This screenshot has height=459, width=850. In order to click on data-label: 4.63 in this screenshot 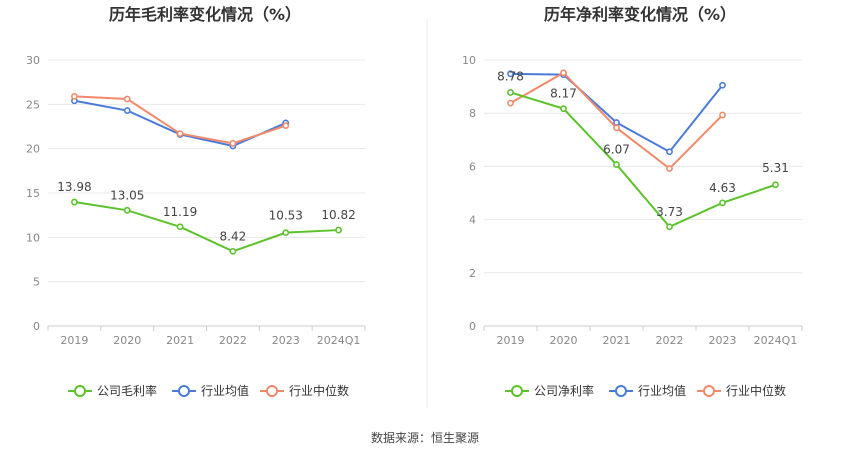, I will do `click(722, 188)`.